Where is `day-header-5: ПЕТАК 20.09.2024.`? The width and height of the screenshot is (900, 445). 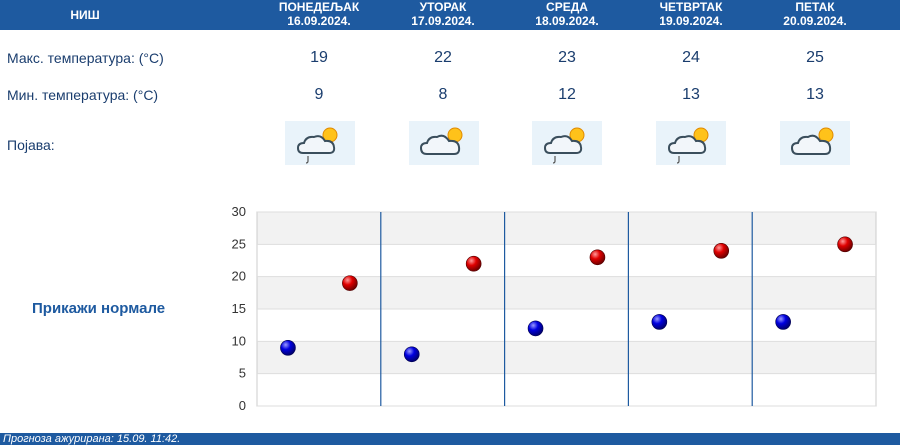
day-header-5: ПЕТАК 20.09.2024. is located at coordinates (815, 15).